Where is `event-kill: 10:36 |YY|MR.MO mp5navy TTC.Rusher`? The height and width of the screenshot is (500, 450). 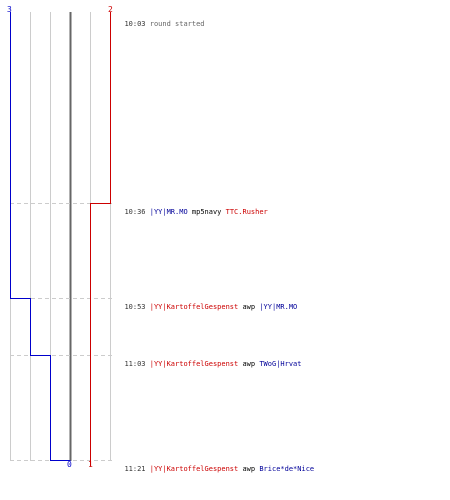 event-kill: 10:36 |YY|MR.MO mp5navy TTC.Rusher is located at coordinates (192, 208).